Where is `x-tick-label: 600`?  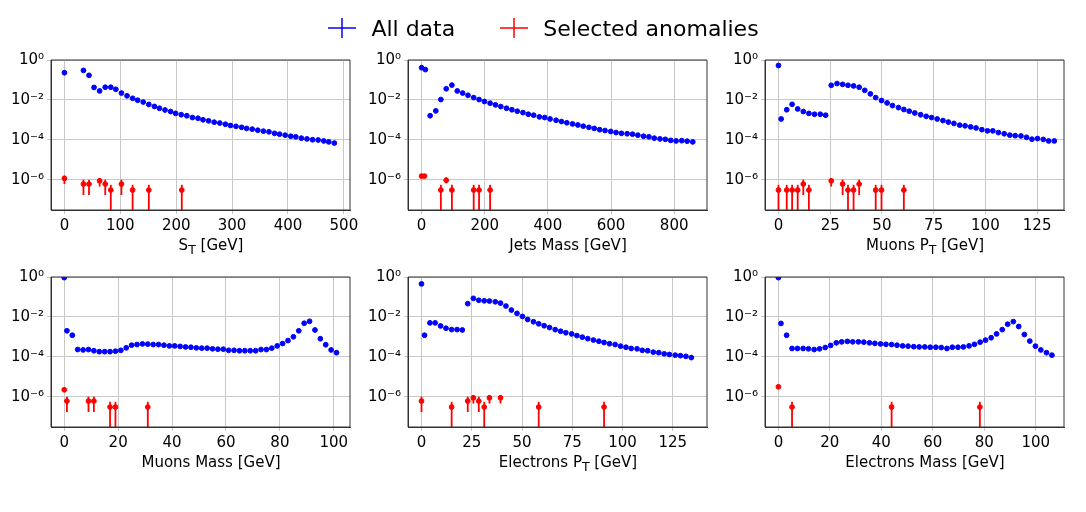 x-tick-label: 600 is located at coordinates (611, 224).